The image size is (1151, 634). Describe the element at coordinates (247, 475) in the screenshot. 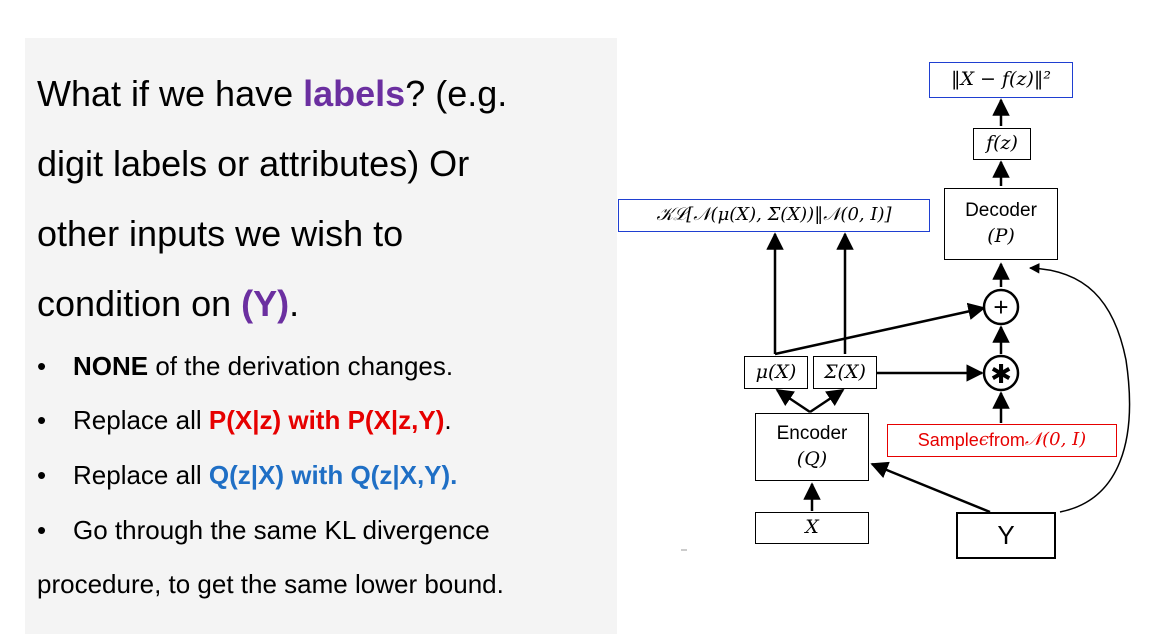

I see `bullet-3: • Replace all Q(z|X) with Q(z|X,Y).` at that location.